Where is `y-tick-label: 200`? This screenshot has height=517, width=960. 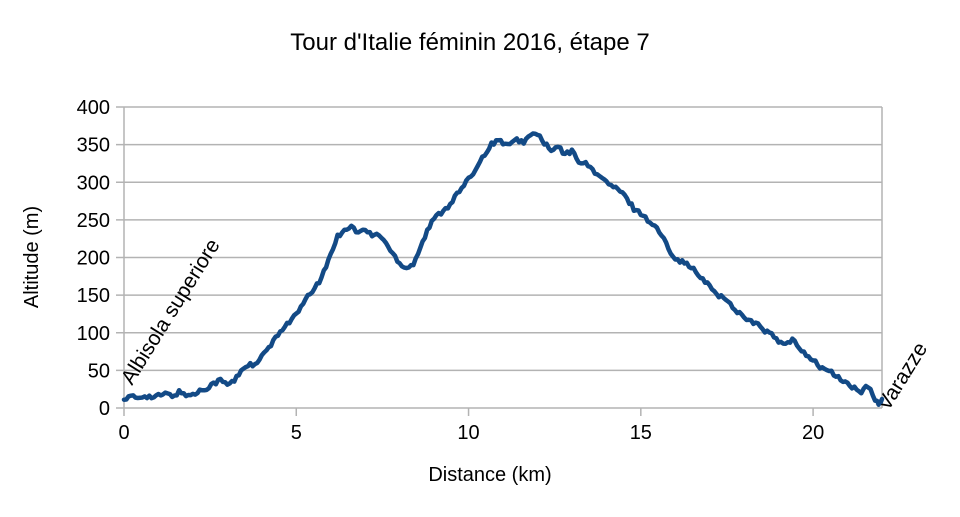
y-tick-label: 200 is located at coordinates (93, 259).